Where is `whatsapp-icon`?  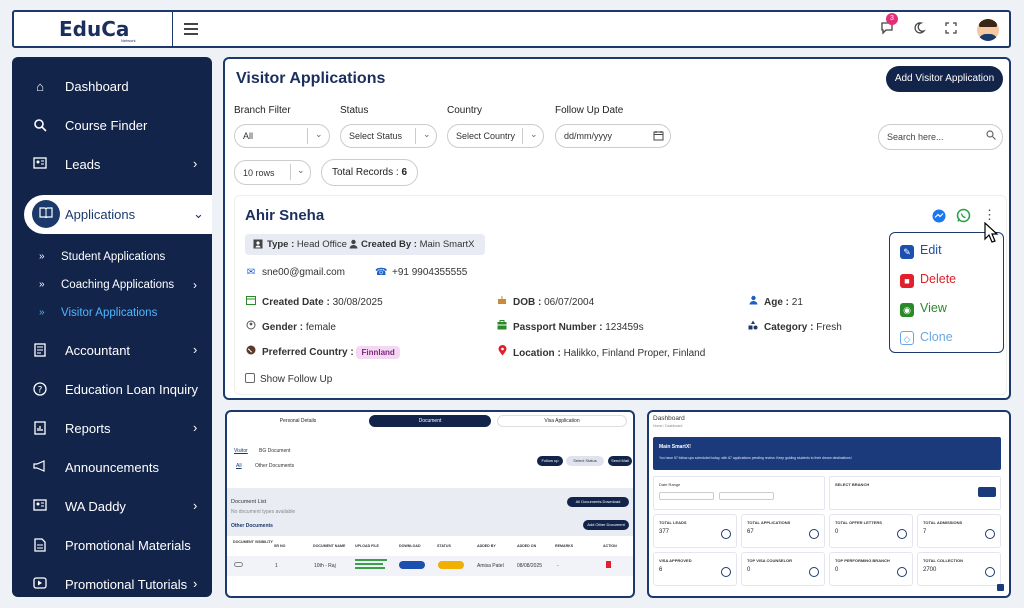
whatsapp-icon is located at coordinates (963, 218).